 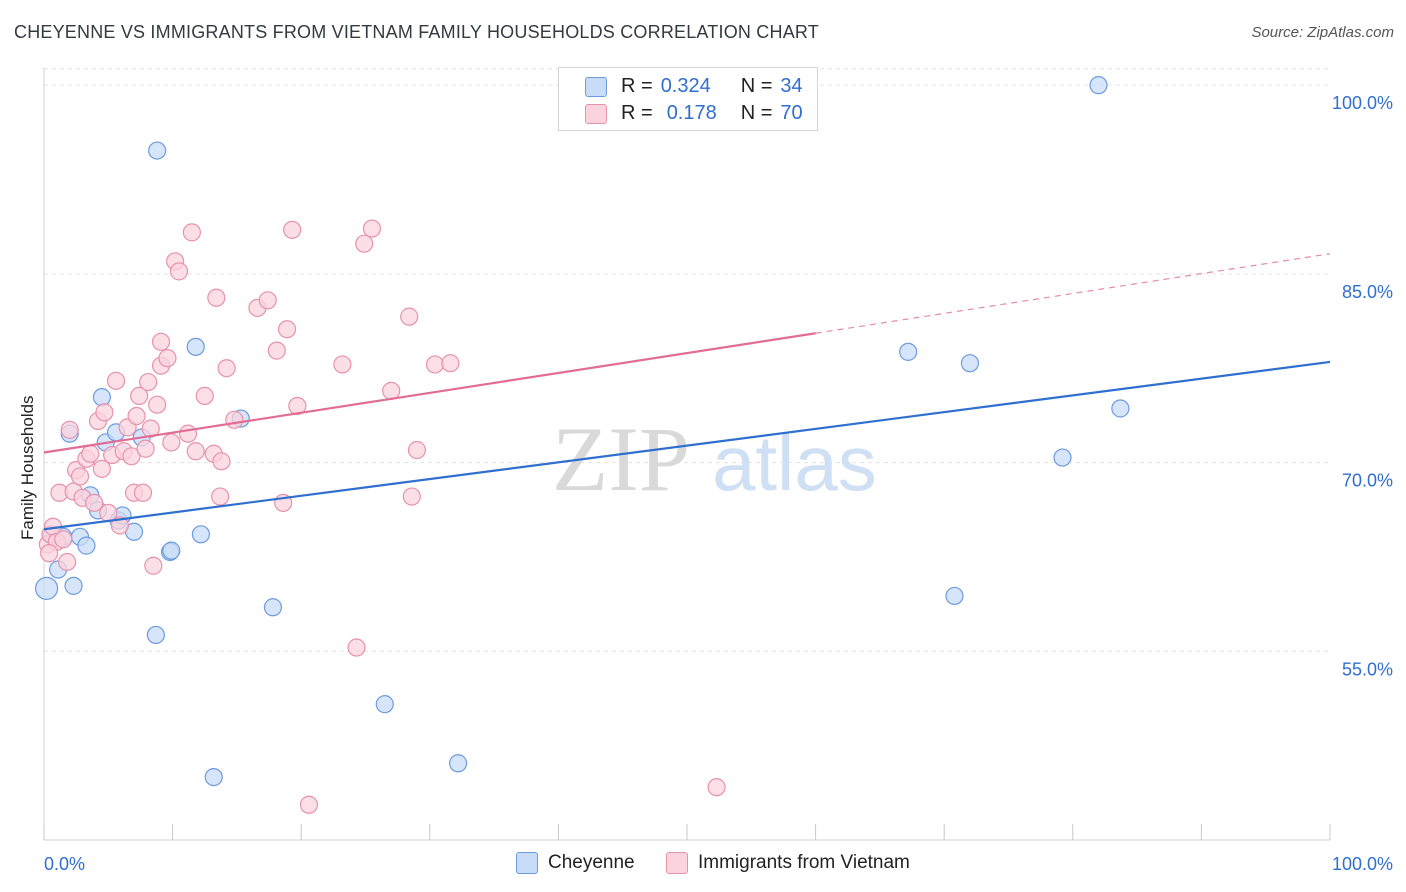 What do you see at coordinates (791, 86) in the screenshot?
I see `n-value-cheyenne: 34` at bounding box center [791, 86].